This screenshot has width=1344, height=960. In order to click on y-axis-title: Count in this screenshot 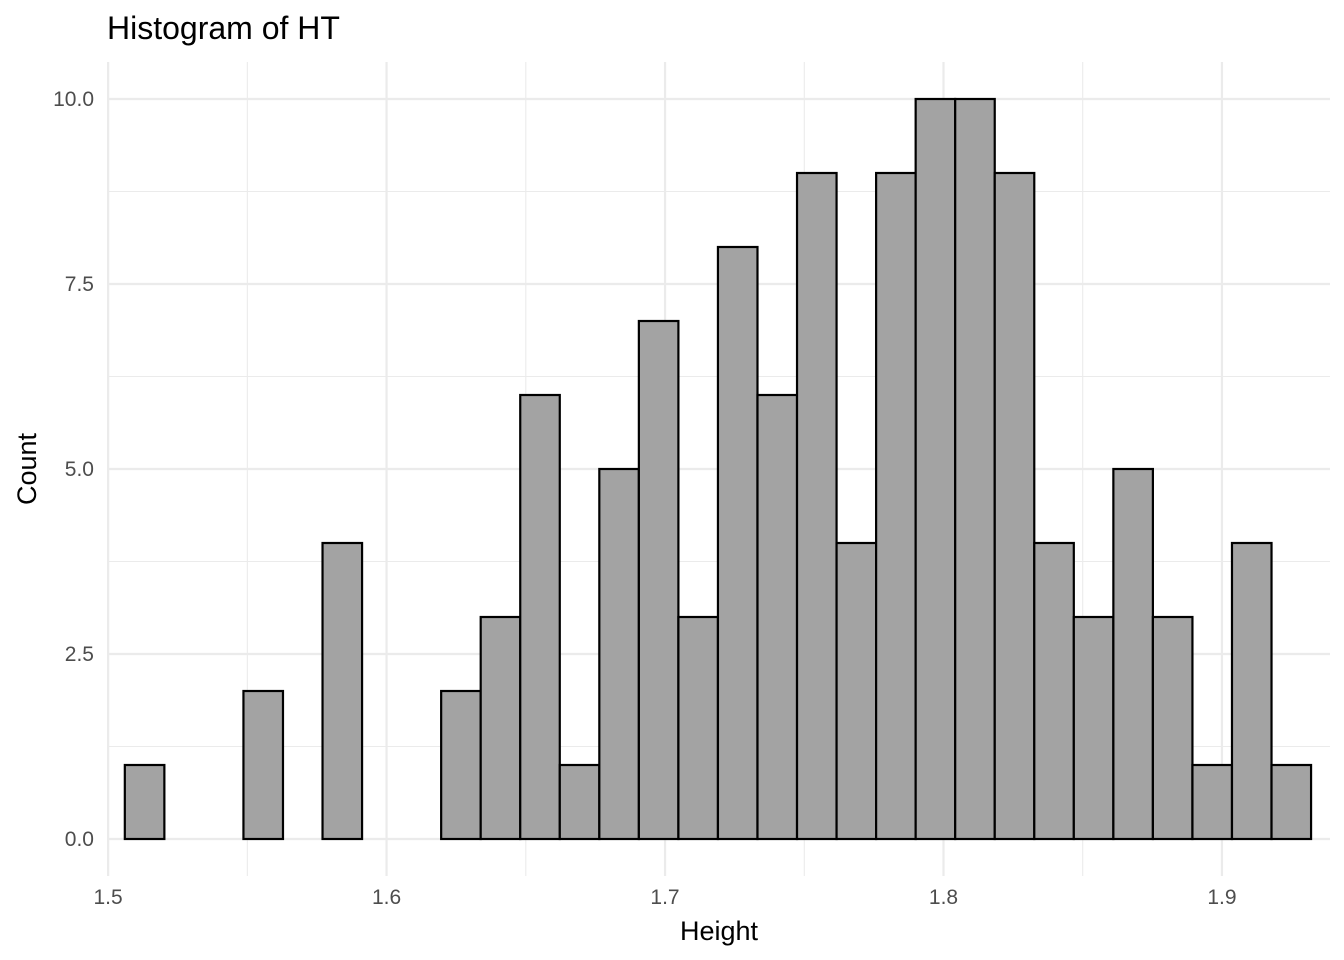, I will do `click(27, 468)`.